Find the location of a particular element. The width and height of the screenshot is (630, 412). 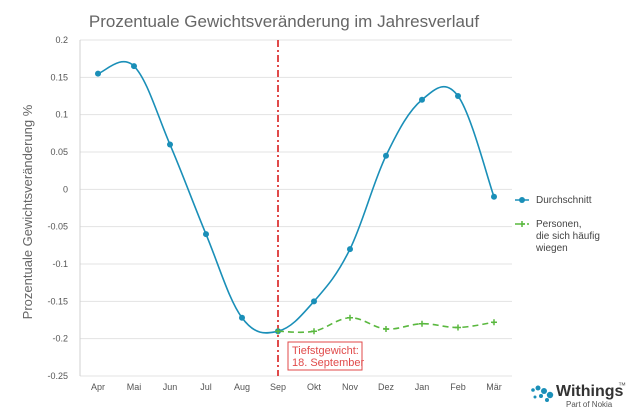

y-axis-ticks: 0.2 0.15 0.1 0.05 0 -0.05 -0.1 -0.15 -0.2 -0.25 is located at coordinates (57, 208).